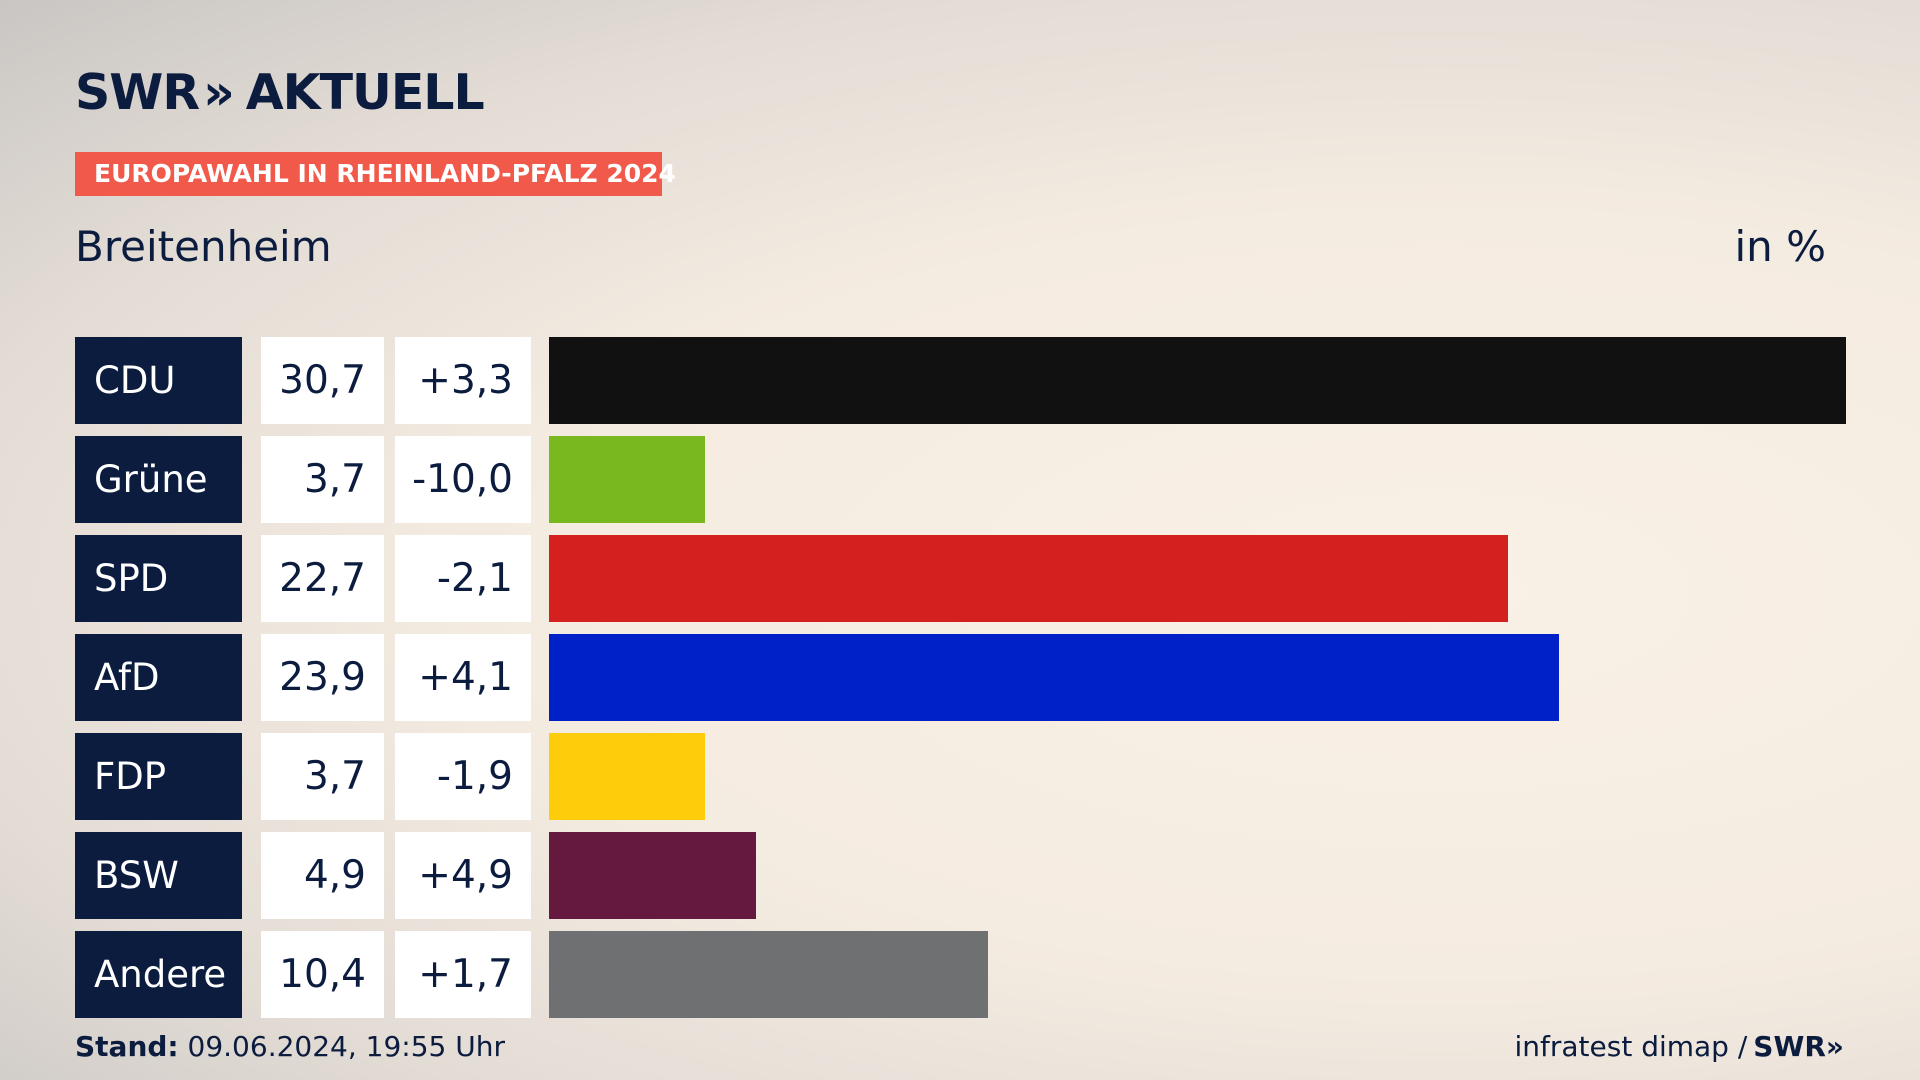  I want to click on election-tag: EUROPAWAHL IN RHEINLAND-PFALZ 2024, so click(375, 174).